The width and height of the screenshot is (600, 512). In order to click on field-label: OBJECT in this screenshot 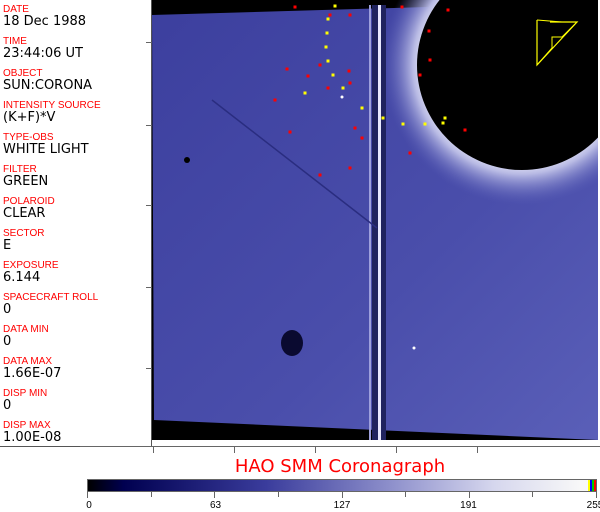, I will do `click(23, 73)`.